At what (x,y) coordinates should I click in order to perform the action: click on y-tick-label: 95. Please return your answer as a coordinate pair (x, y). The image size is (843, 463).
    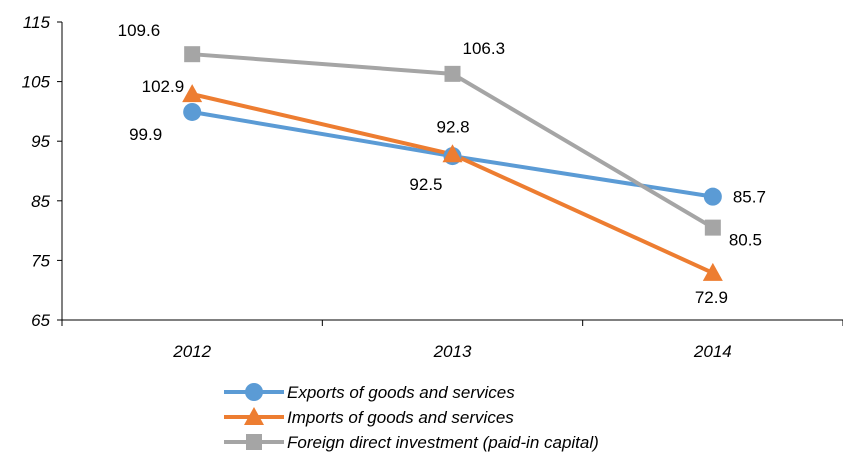
    Looking at the image, I should click on (40, 141).